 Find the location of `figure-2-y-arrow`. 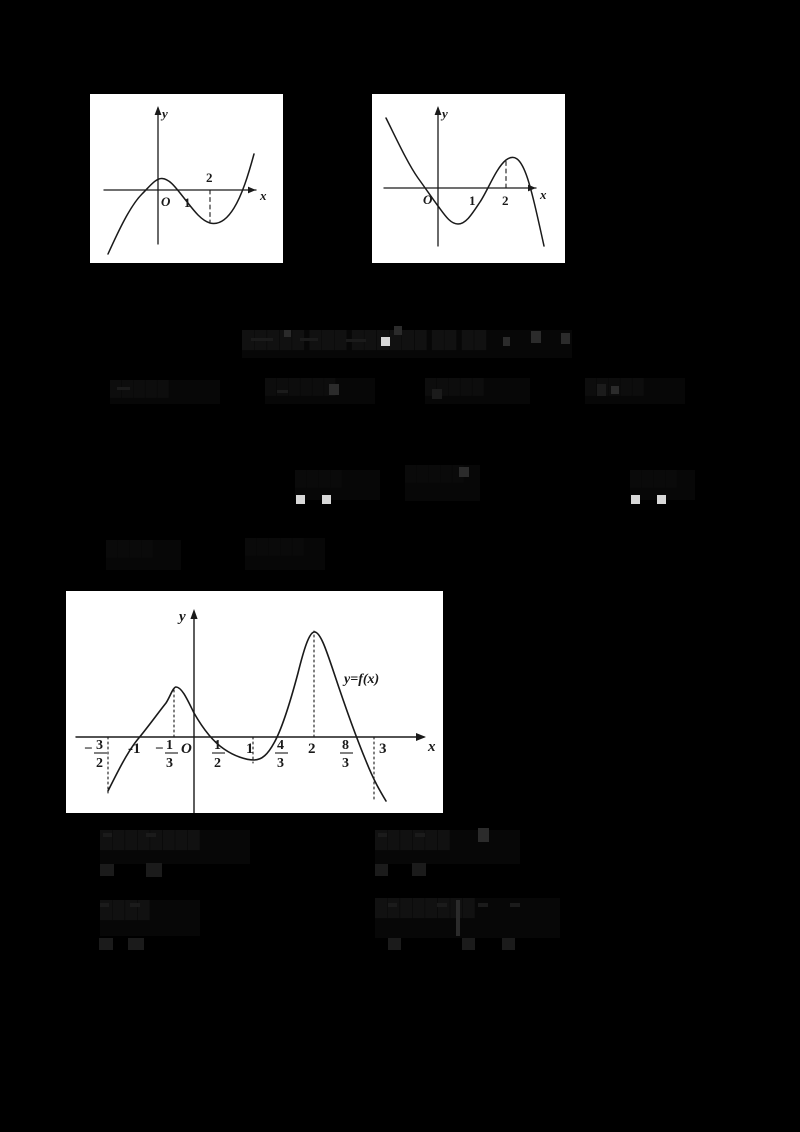

figure-2-y-arrow is located at coordinates (438, 110).